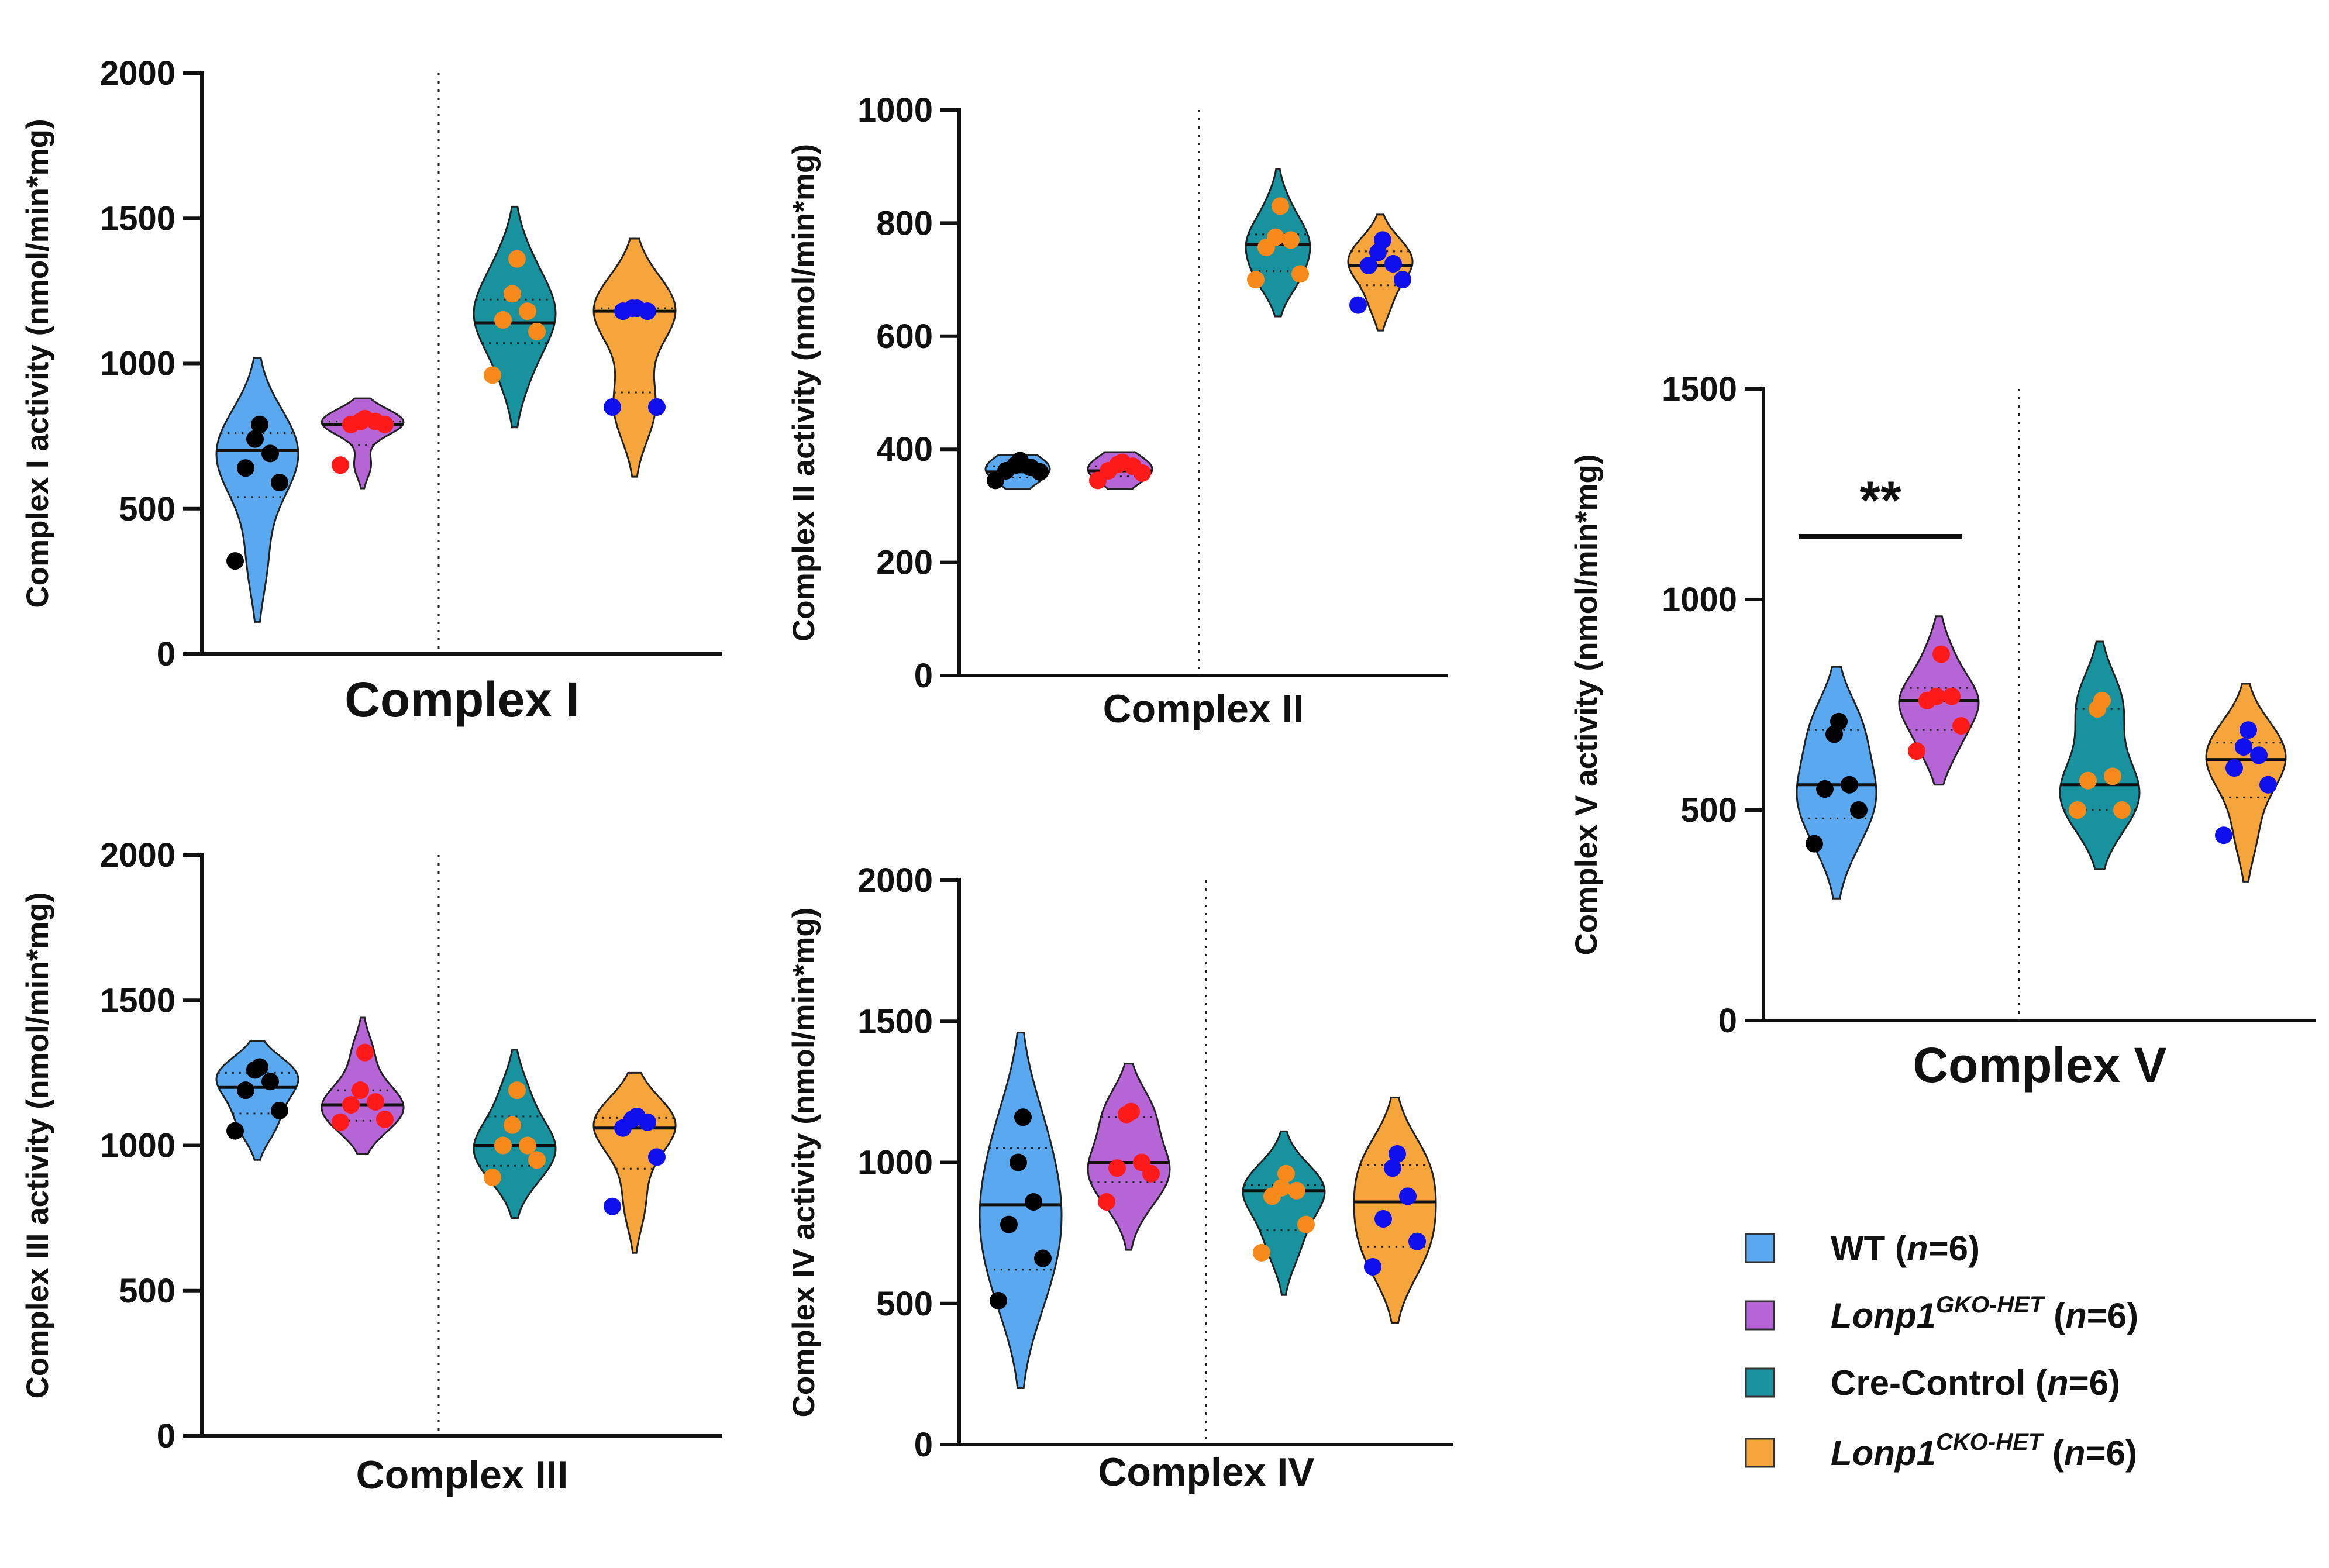  I want to click on legend-swatch-wt, so click(1760, 1248).